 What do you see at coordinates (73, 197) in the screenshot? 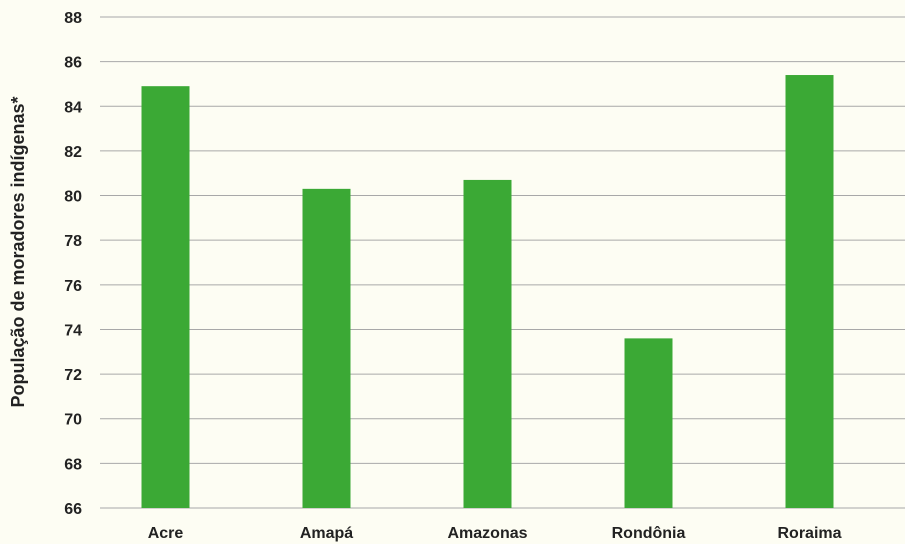
I see `y-tick-label: 80` at bounding box center [73, 197].